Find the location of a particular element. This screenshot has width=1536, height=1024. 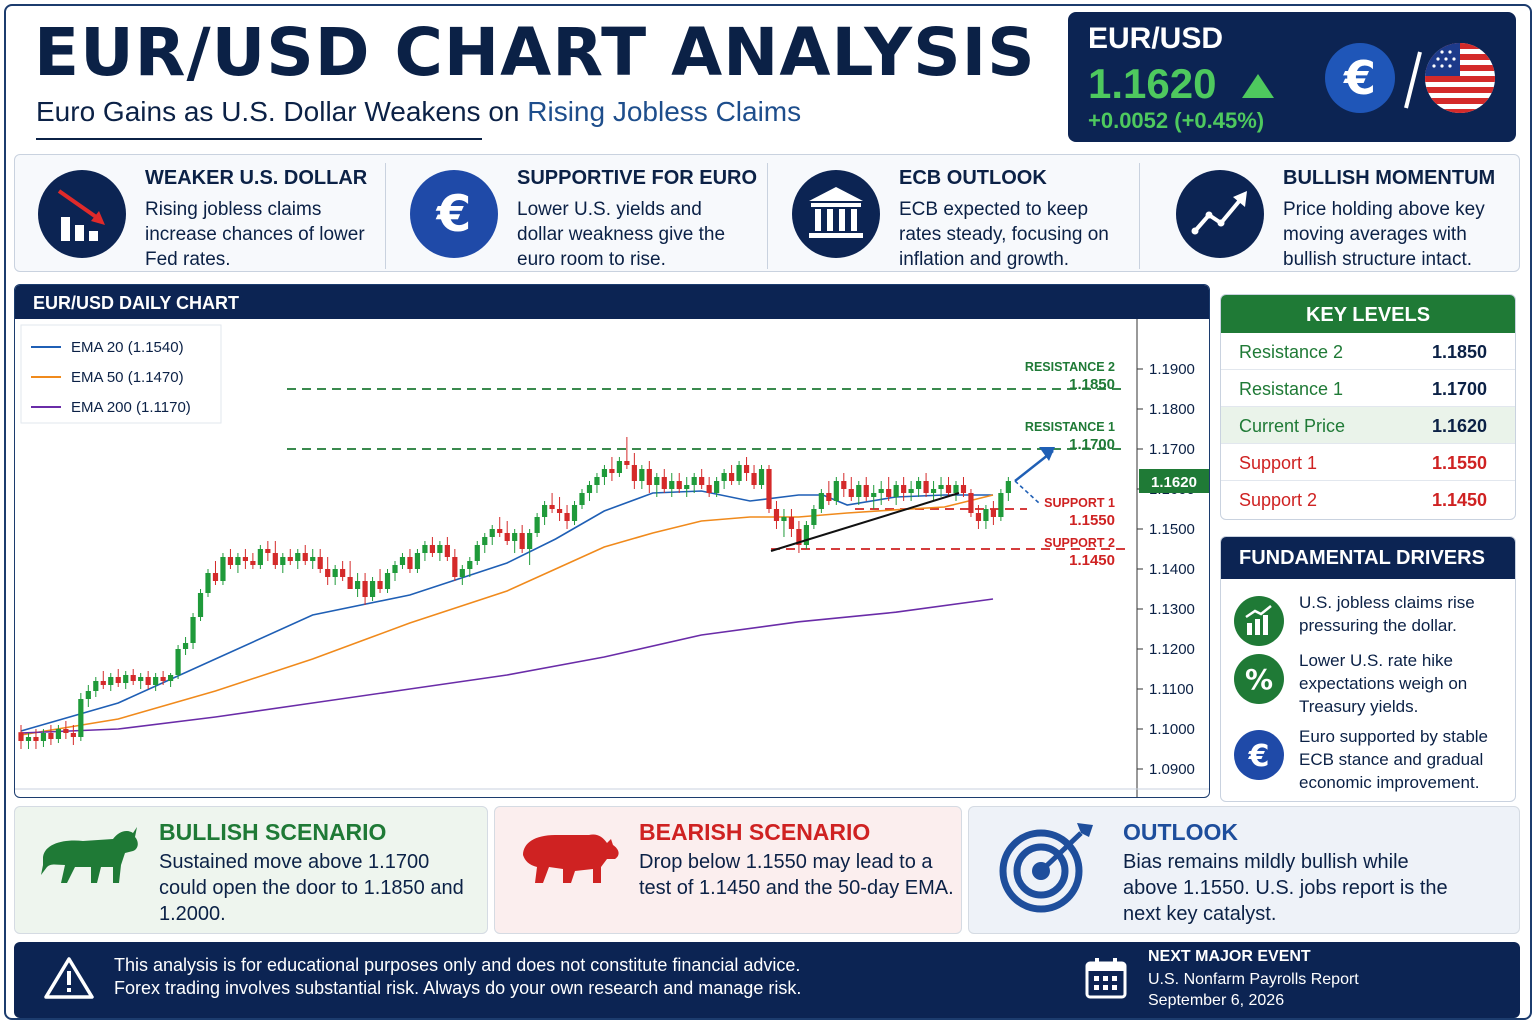

subtitle-text: Euro Gains as U.S. Dollar Weakens on is located at coordinates (282, 111).